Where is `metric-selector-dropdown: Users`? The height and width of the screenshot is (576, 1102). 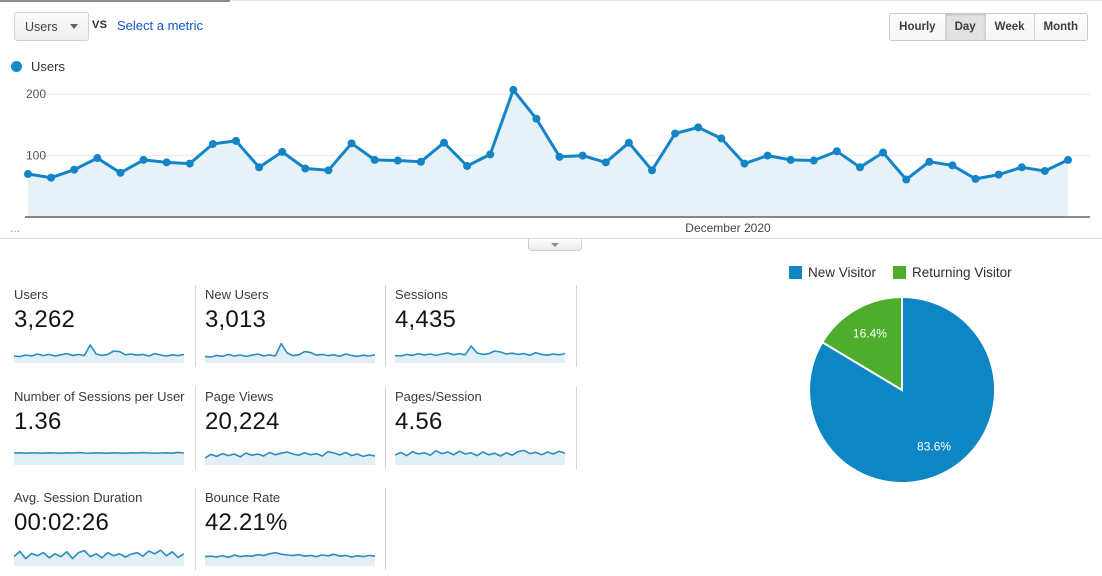
metric-selector-dropdown: Users is located at coordinates (51, 26).